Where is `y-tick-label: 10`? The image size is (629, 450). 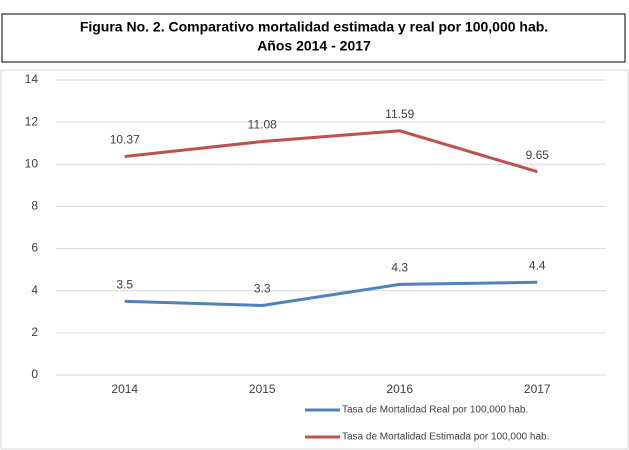
y-tick-label: 10 is located at coordinates (32, 163).